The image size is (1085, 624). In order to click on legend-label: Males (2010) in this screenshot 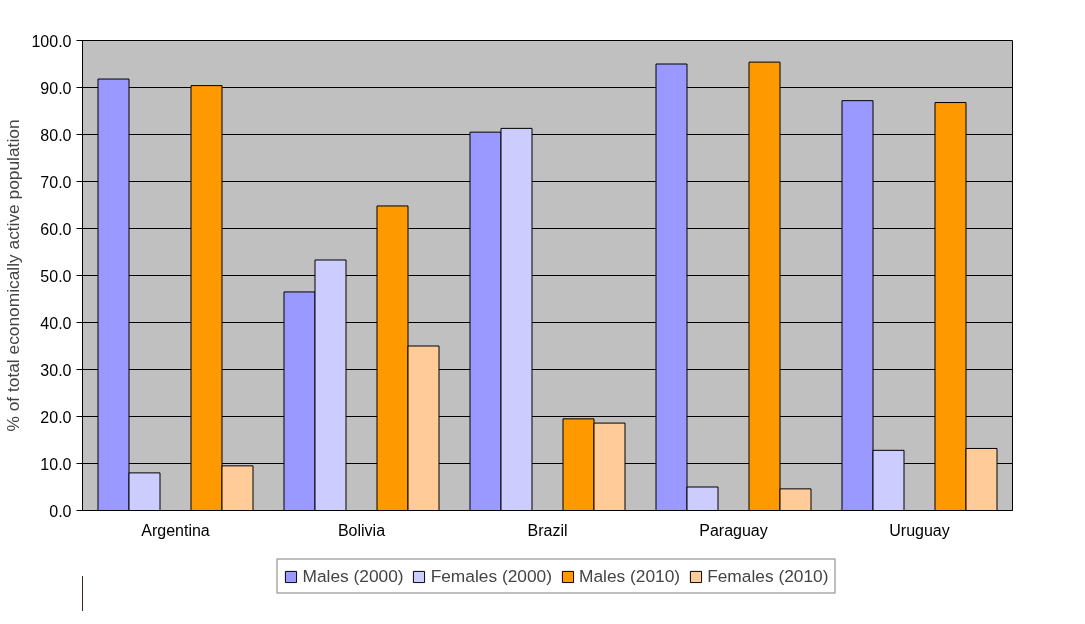, I will do `click(630, 576)`.